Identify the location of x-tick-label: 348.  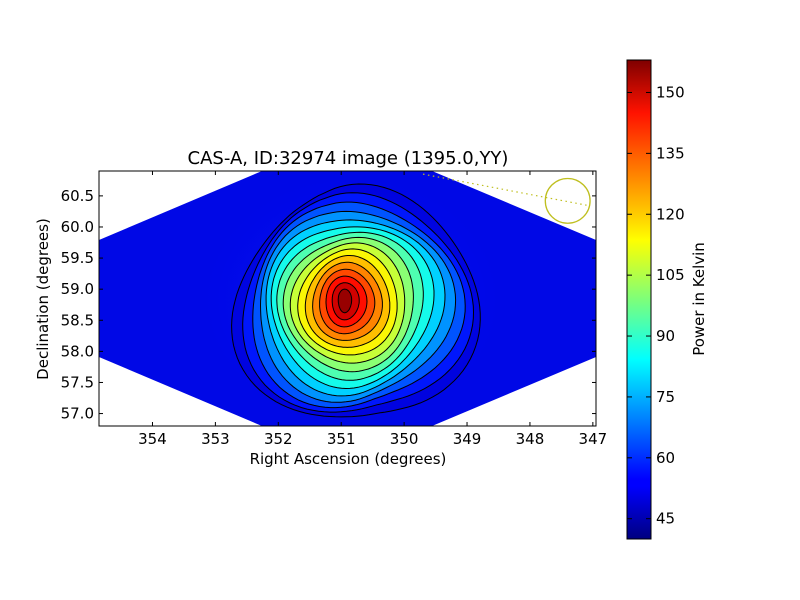
(530, 439).